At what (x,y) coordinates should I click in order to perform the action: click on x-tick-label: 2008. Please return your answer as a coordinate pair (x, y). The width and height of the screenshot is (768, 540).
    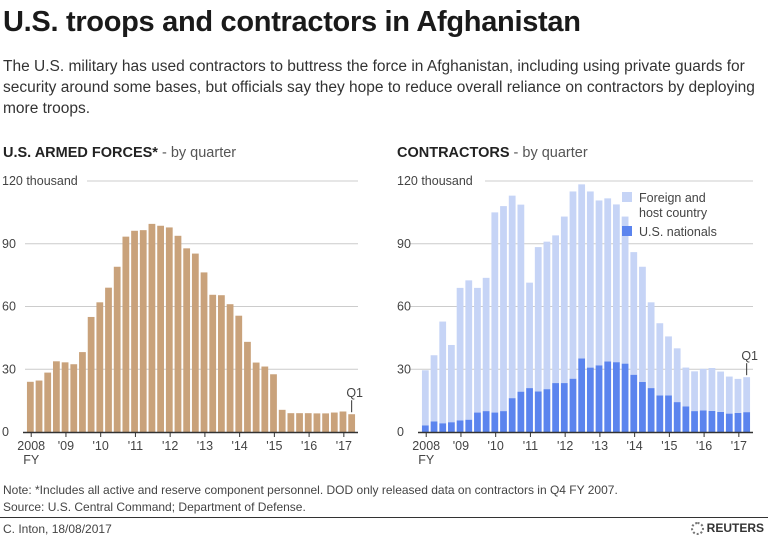
    Looking at the image, I should click on (426, 446).